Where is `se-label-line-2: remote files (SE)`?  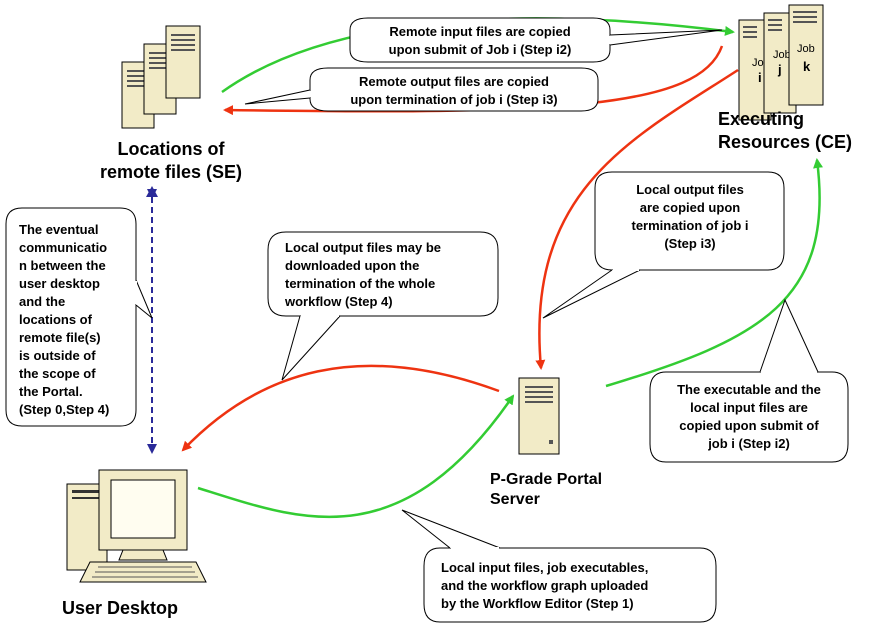
se-label-line-2: remote files (SE) is located at coordinates (171, 172).